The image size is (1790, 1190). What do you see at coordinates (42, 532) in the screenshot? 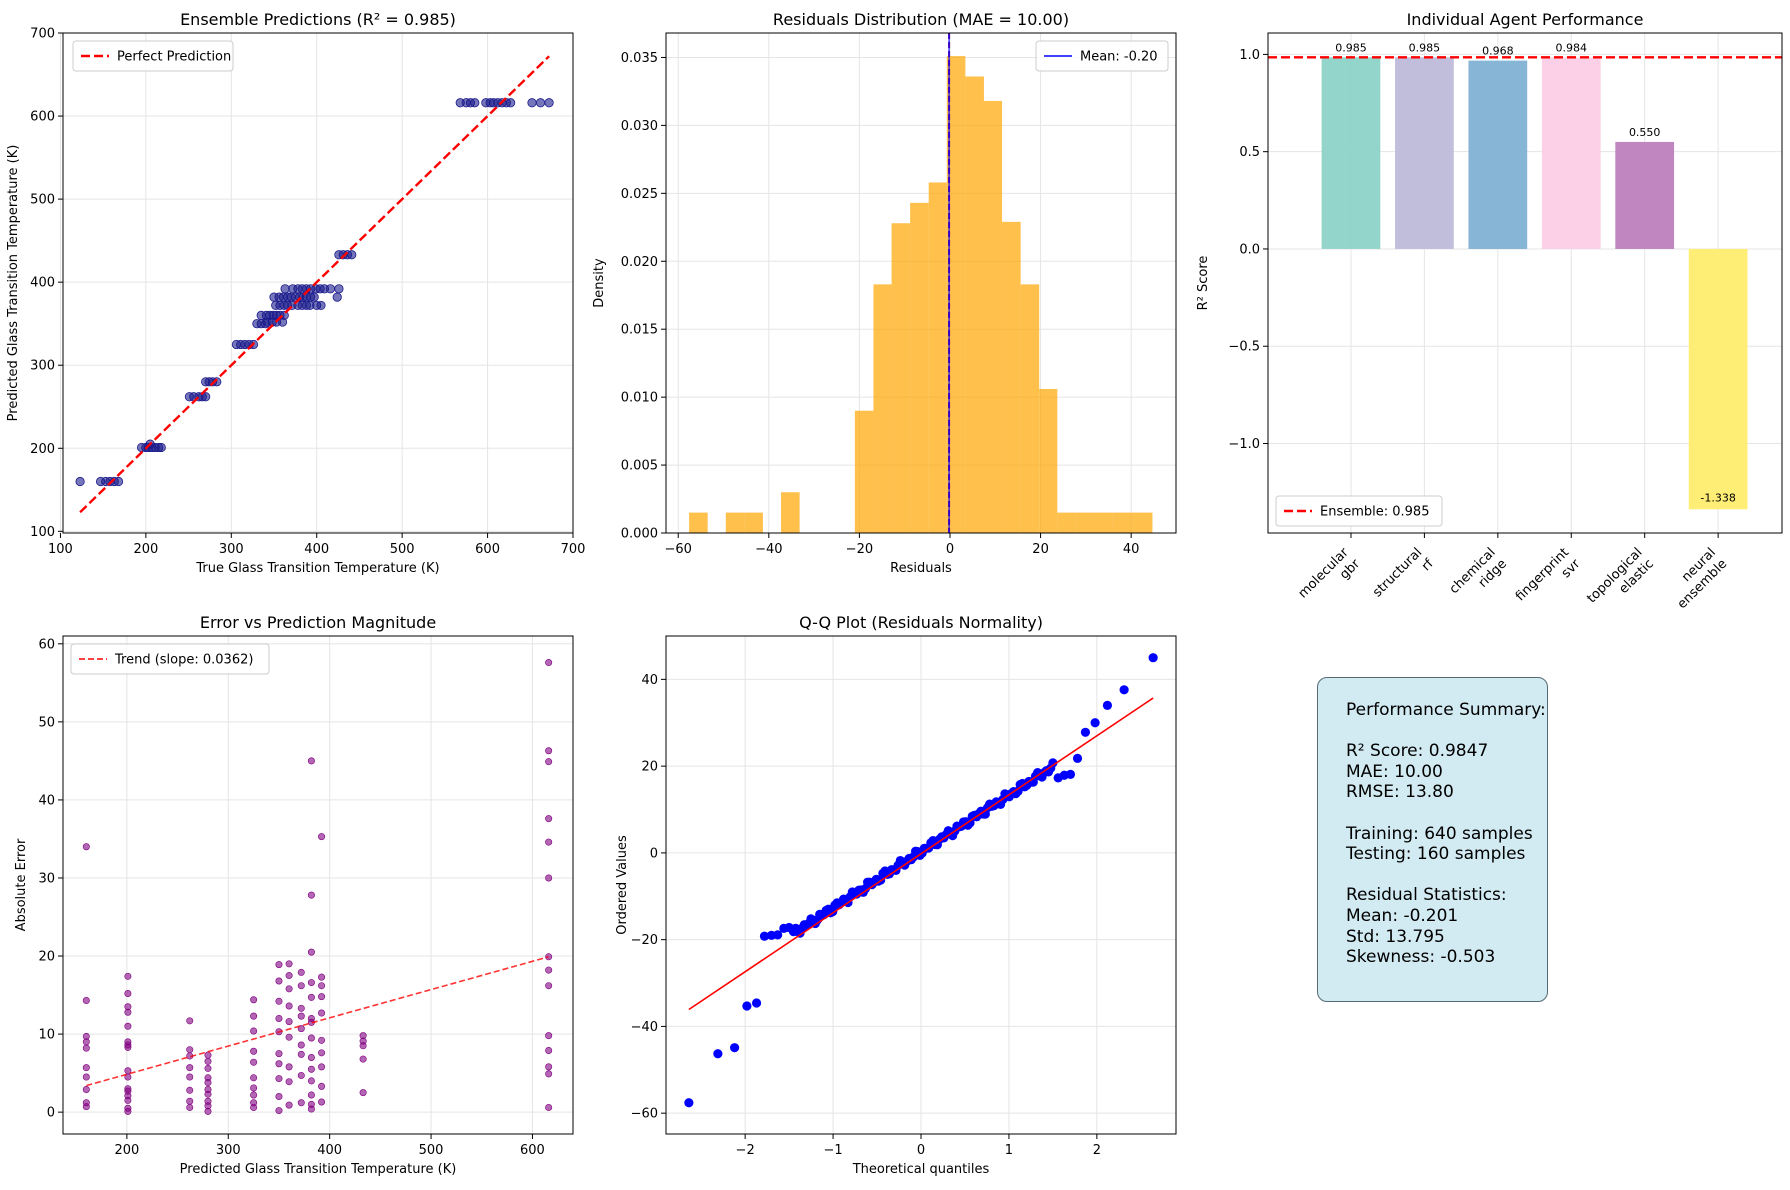
I see `y-tick-label: 100` at bounding box center [42, 532].